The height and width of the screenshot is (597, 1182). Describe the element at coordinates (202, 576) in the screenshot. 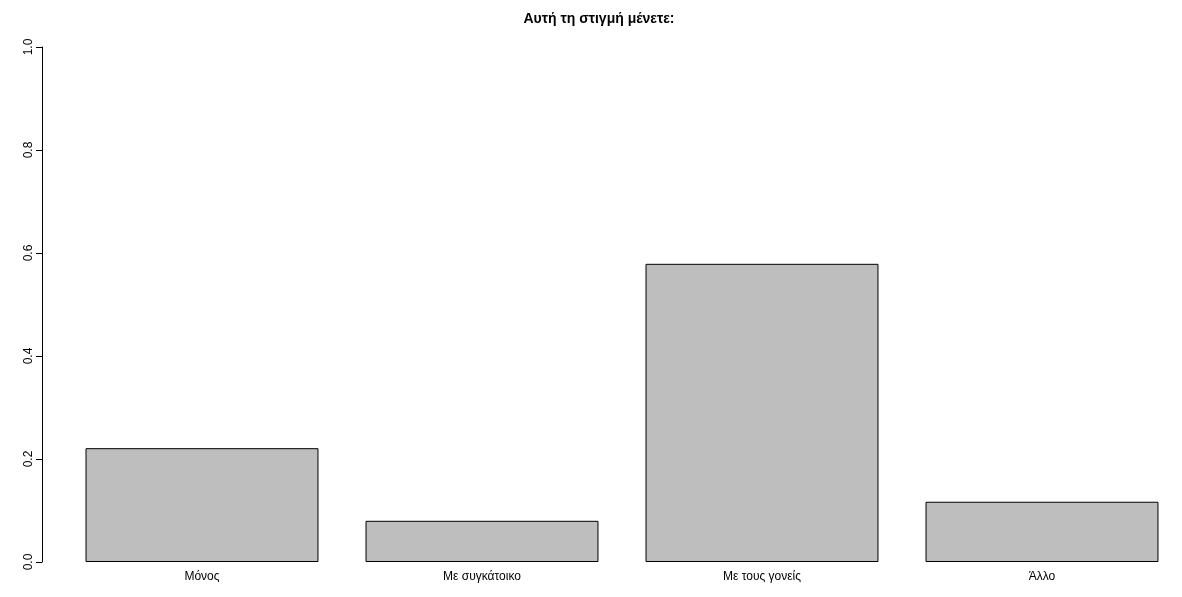

I see `x-tick-label: Μόνος` at that location.